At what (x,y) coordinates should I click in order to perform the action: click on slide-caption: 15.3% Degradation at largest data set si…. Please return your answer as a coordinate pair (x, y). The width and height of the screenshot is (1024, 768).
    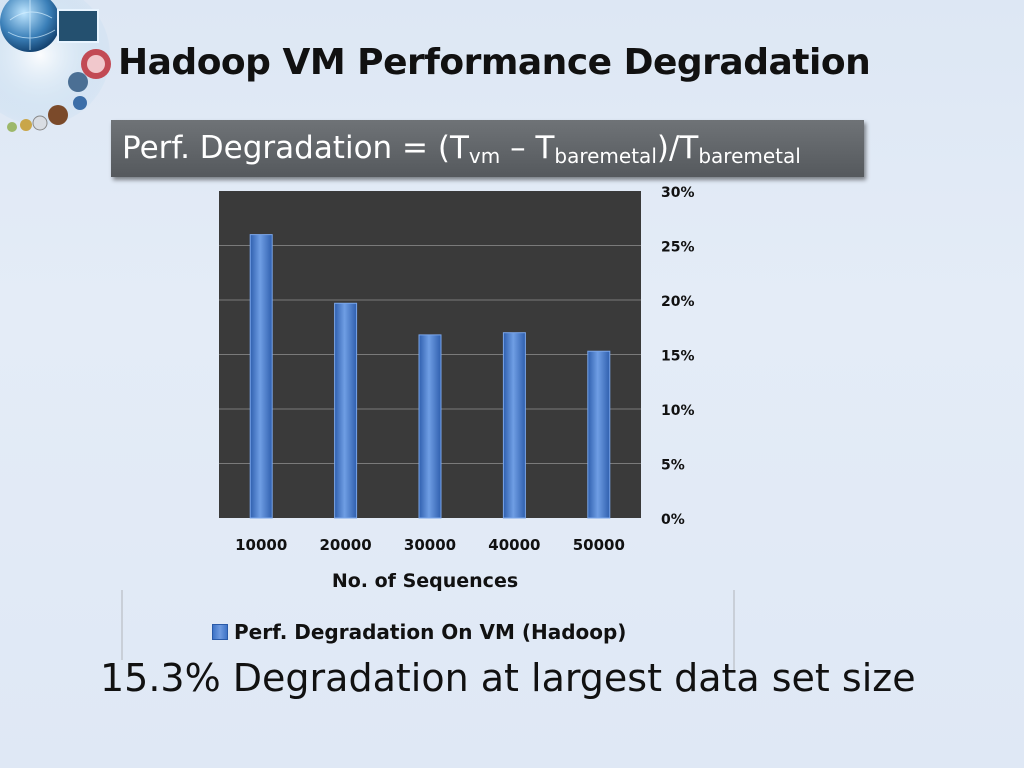
    Looking at the image, I should click on (508, 678).